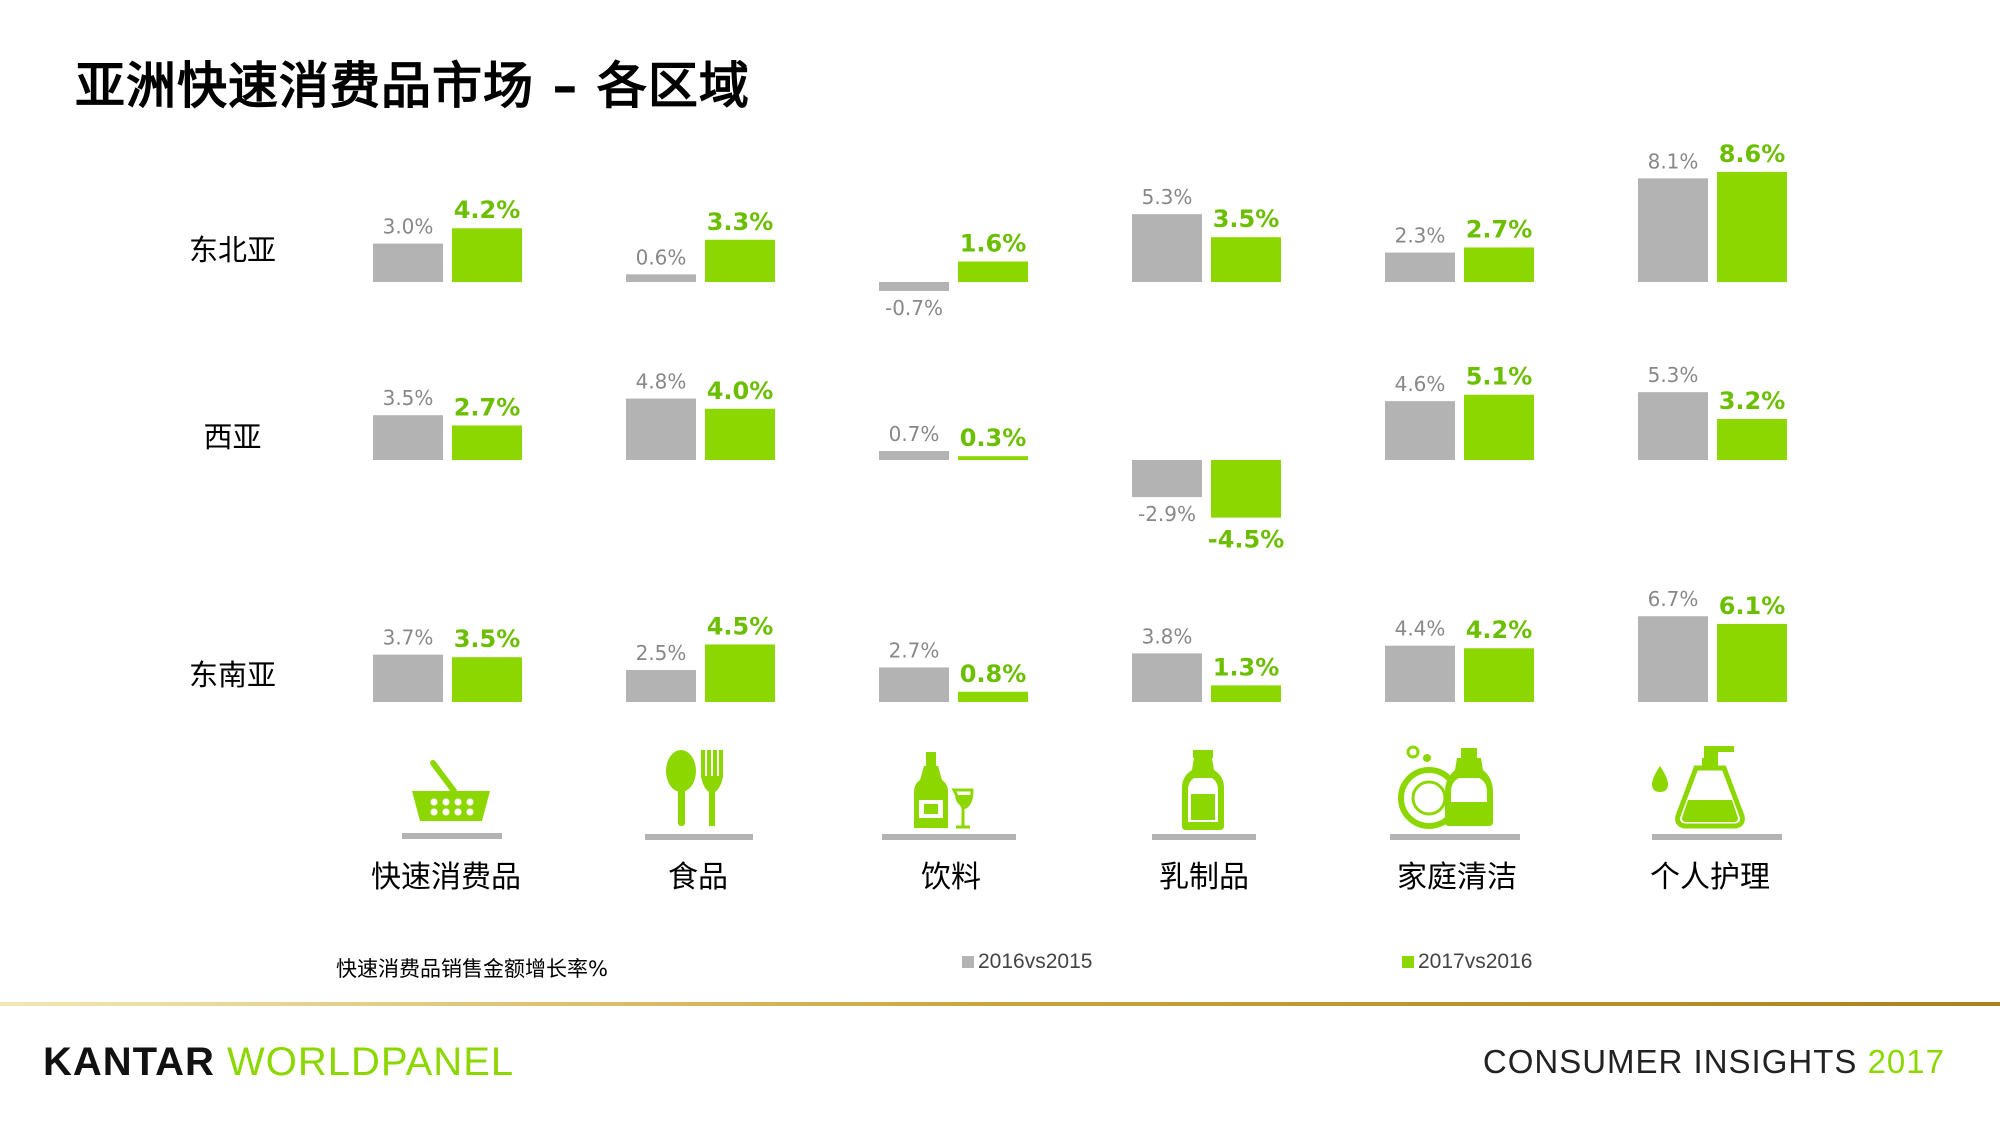 This screenshot has height=1125, width=2000. I want to click on brand-logo: KANTAR WORLDPANEL, so click(278, 1062).